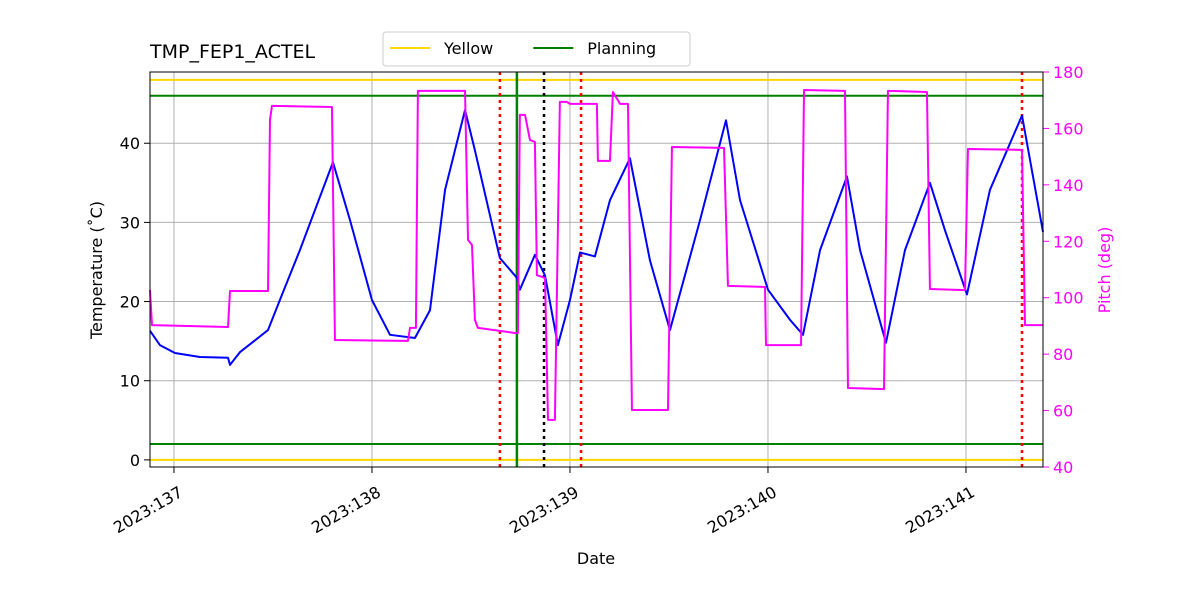 This screenshot has height=600, width=1200. Describe the element at coordinates (1068, 241) in the screenshot. I see `y2-tick-label: 120` at that location.